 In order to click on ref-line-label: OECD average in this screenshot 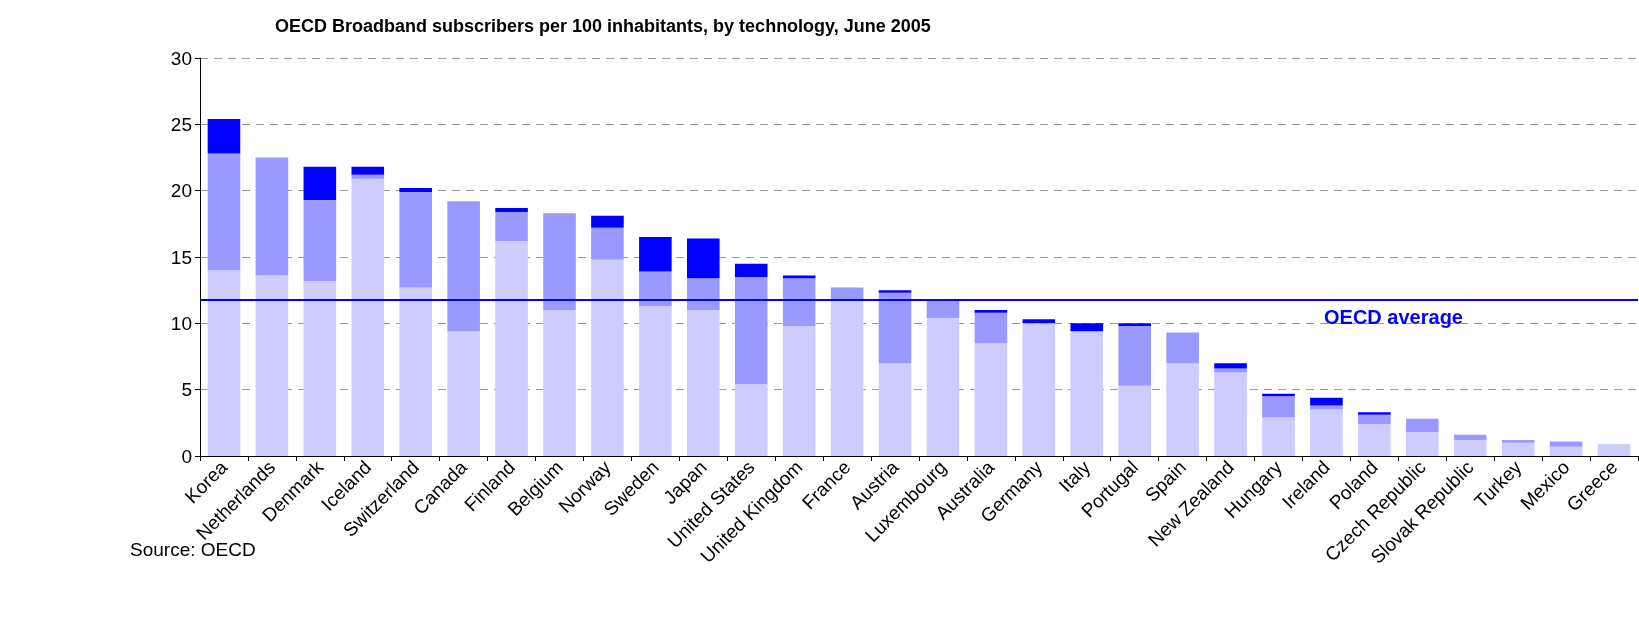, I will do `click(1393, 317)`.